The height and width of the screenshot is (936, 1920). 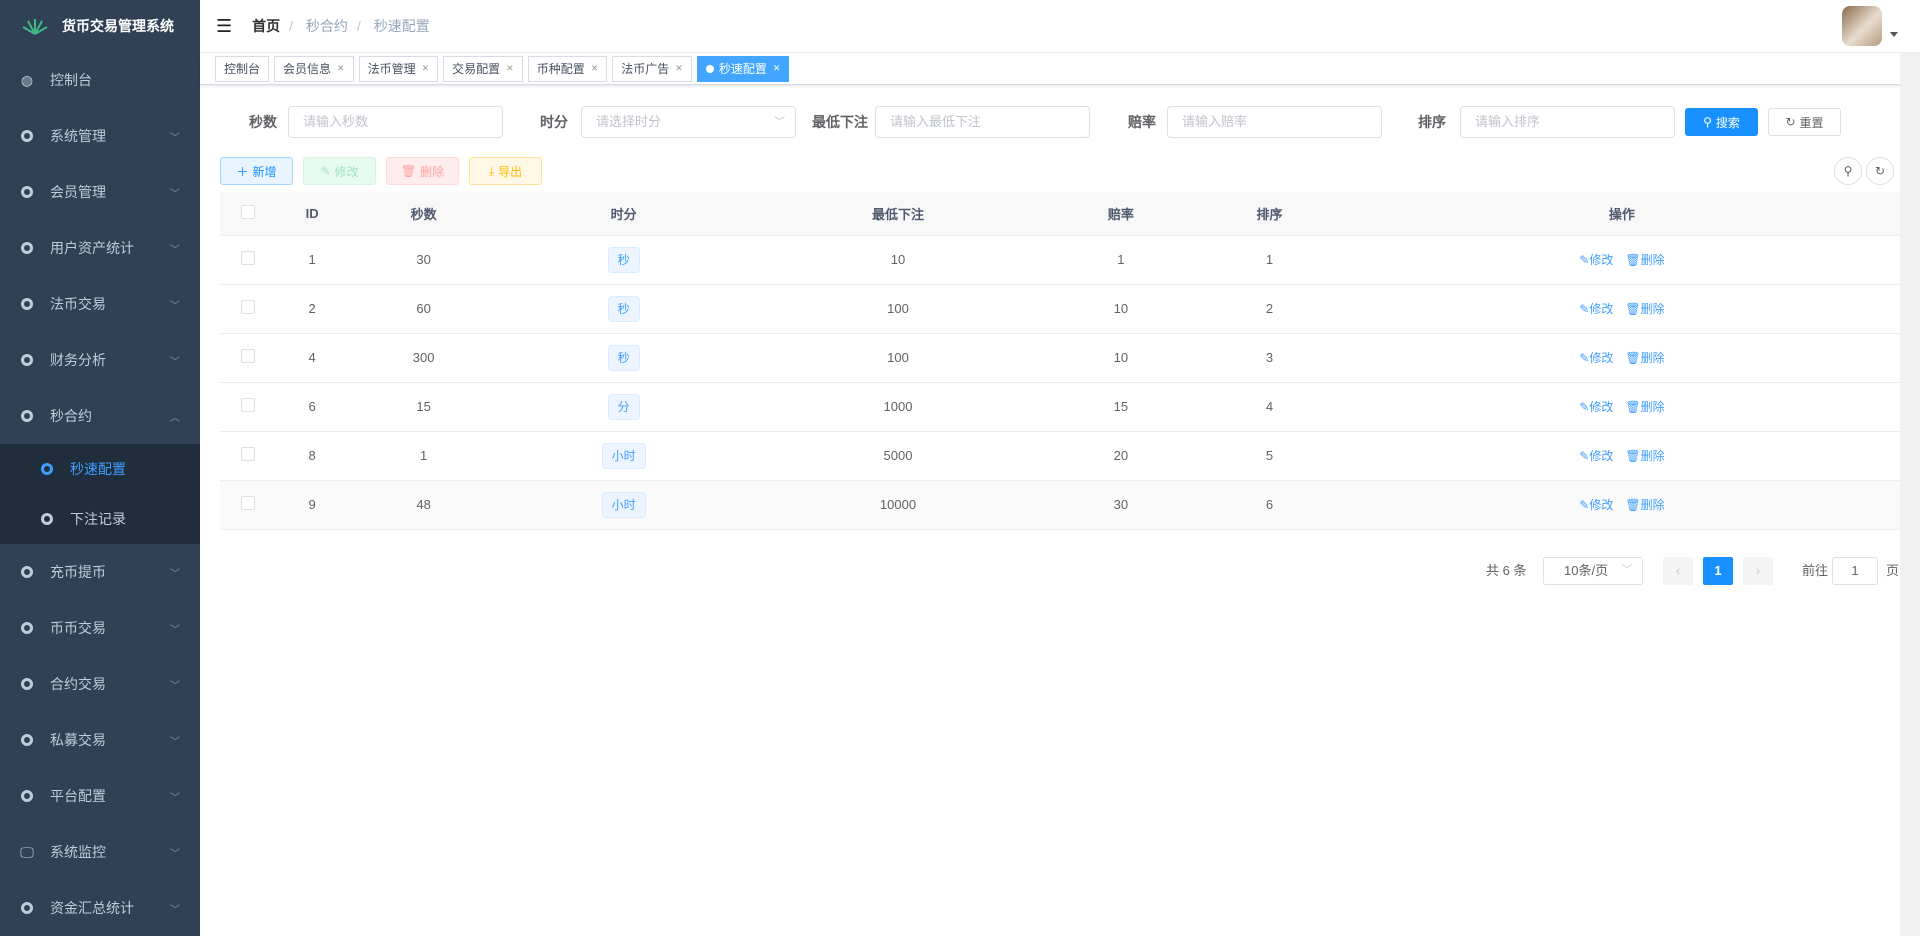 I want to click on sidebar-item: 用户资产统计 ﹀, so click(x=100, y=248).